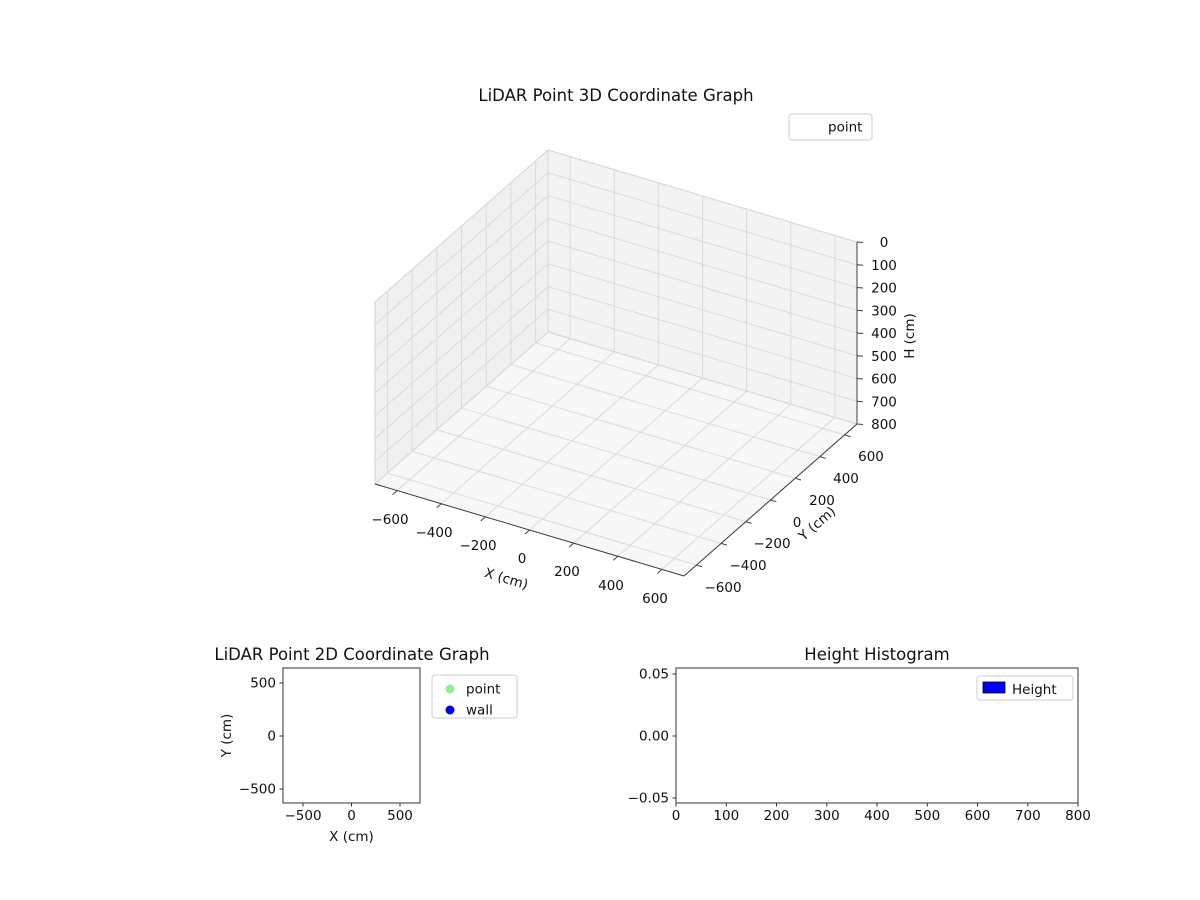 The width and height of the screenshot is (1200, 900). Describe the element at coordinates (1028, 816) in the screenshot. I see `x-tick-label: 700` at that location.